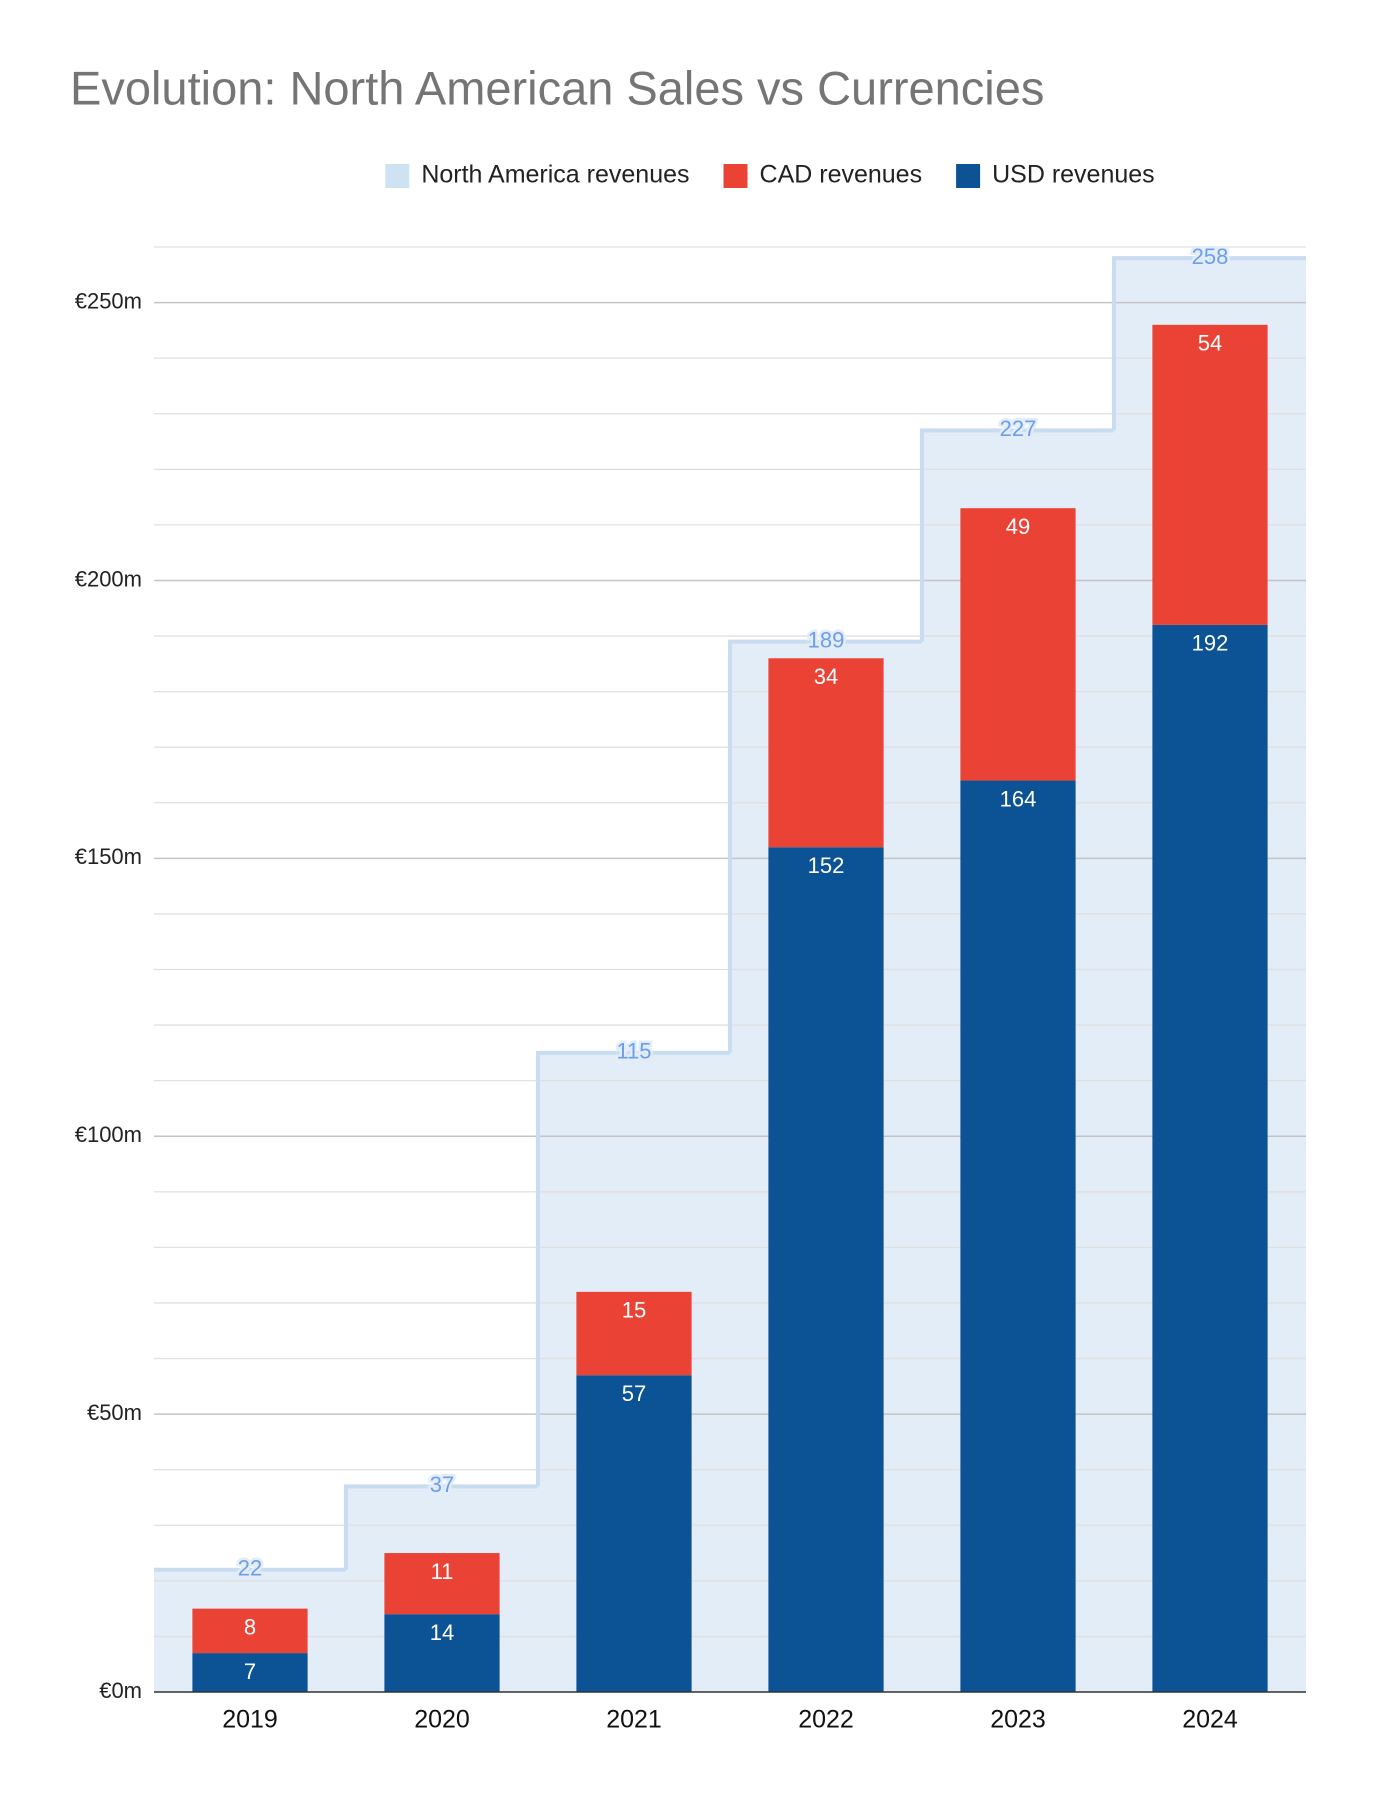  What do you see at coordinates (442, 1484) in the screenshot?
I see `area-value-label: 37` at bounding box center [442, 1484].